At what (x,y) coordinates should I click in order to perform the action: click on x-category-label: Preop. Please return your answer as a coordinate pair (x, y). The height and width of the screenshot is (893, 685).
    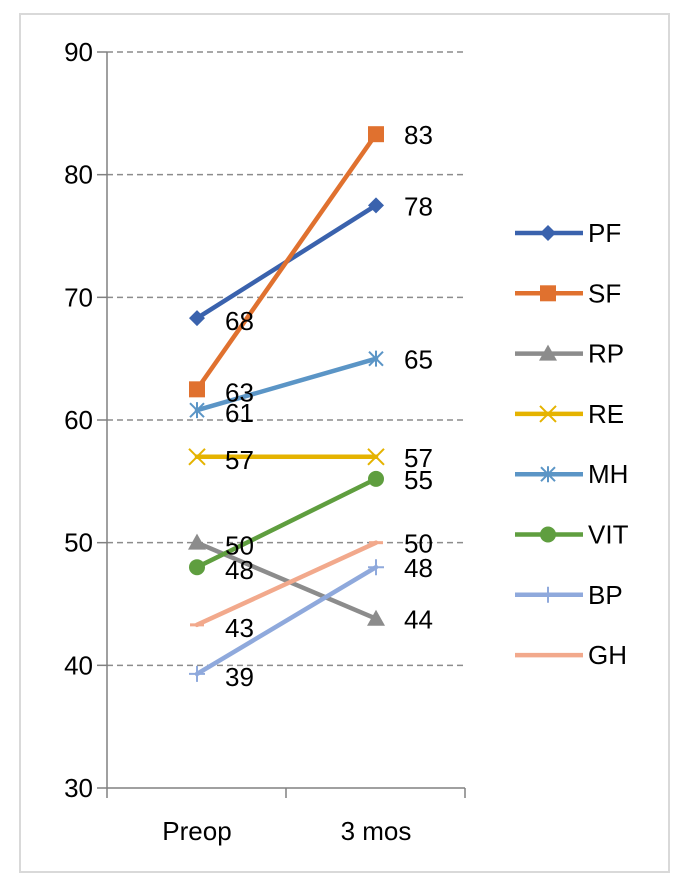
    Looking at the image, I should click on (196, 831).